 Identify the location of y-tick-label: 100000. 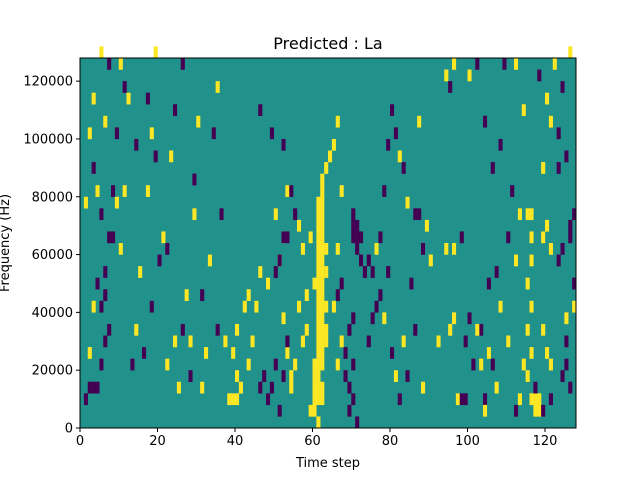
(48, 139).